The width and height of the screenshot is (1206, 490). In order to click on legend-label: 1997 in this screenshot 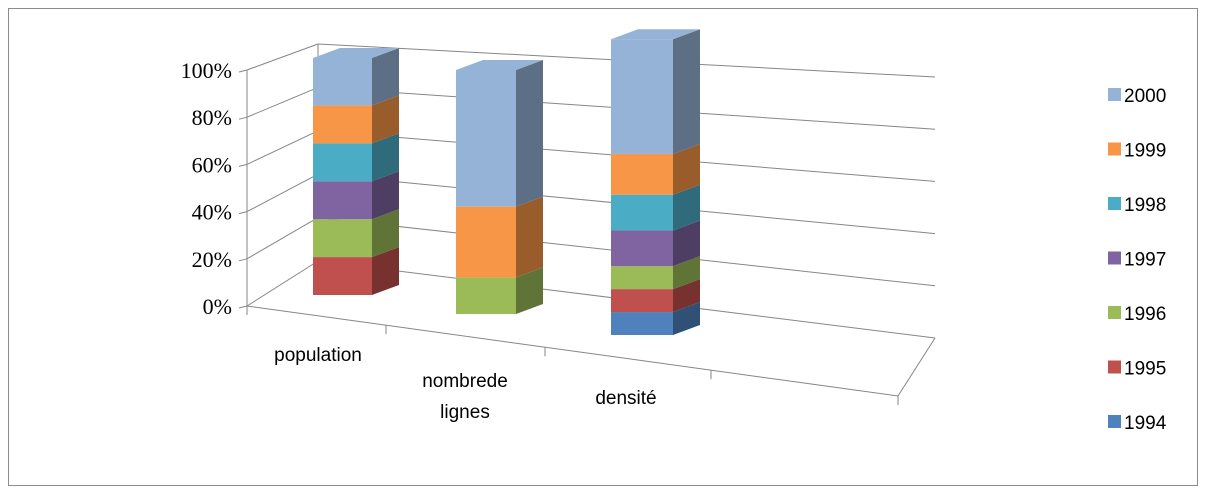, I will do `click(1145, 260)`.